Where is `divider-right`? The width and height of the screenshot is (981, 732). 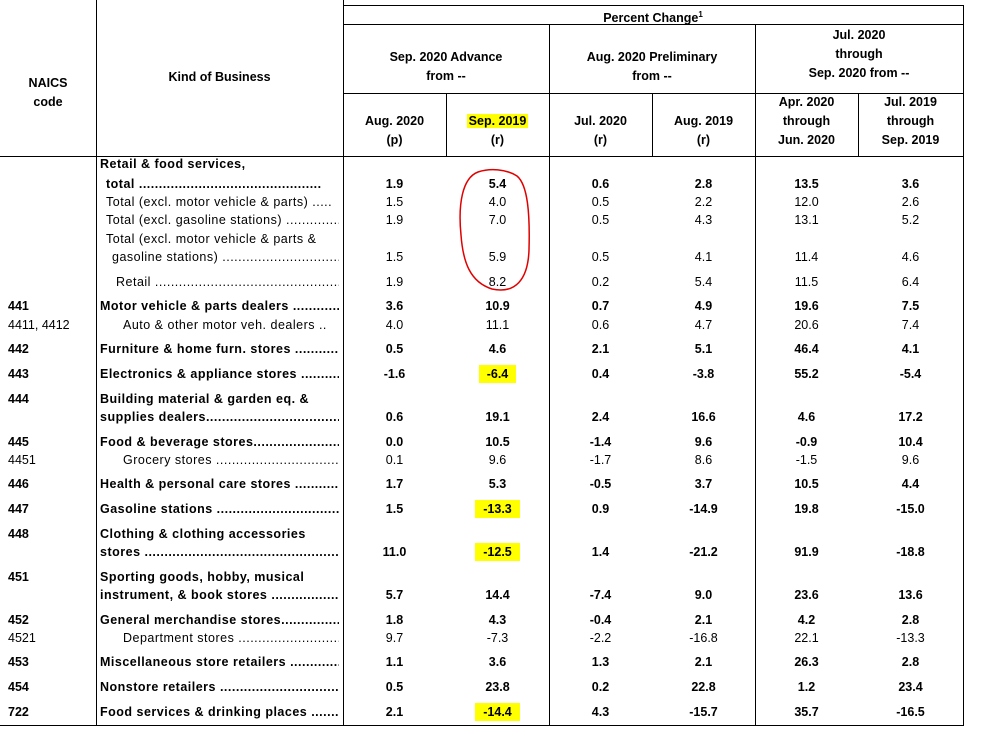 divider-right is located at coordinates (963, 365).